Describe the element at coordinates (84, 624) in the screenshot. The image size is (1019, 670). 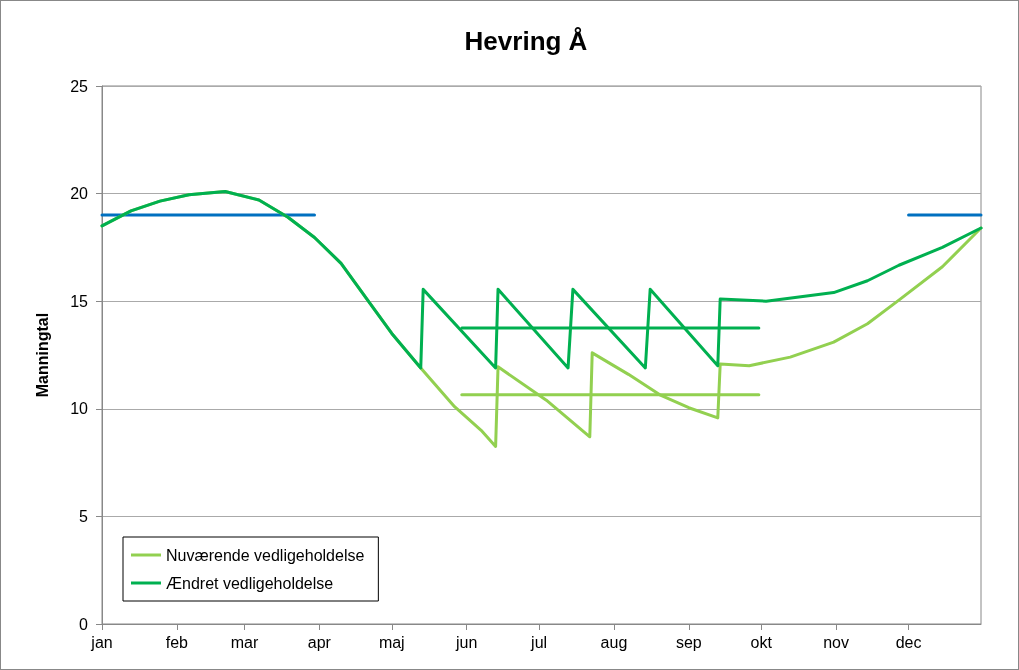
I see `y-tick-label: 0` at that location.